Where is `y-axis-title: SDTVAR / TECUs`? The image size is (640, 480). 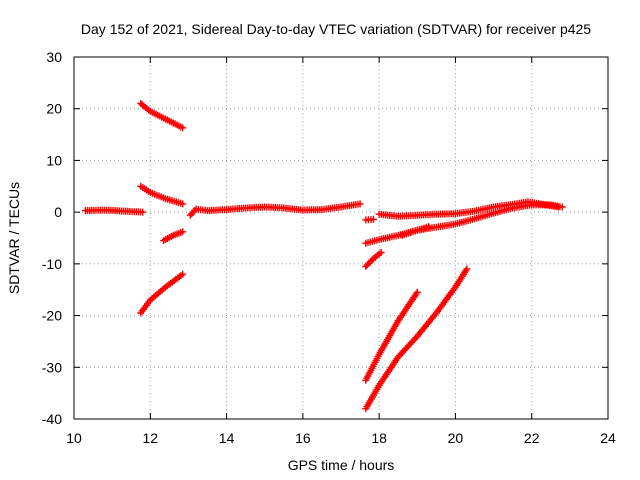
y-axis-title: SDTVAR / TECUs is located at coordinates (14, 238).